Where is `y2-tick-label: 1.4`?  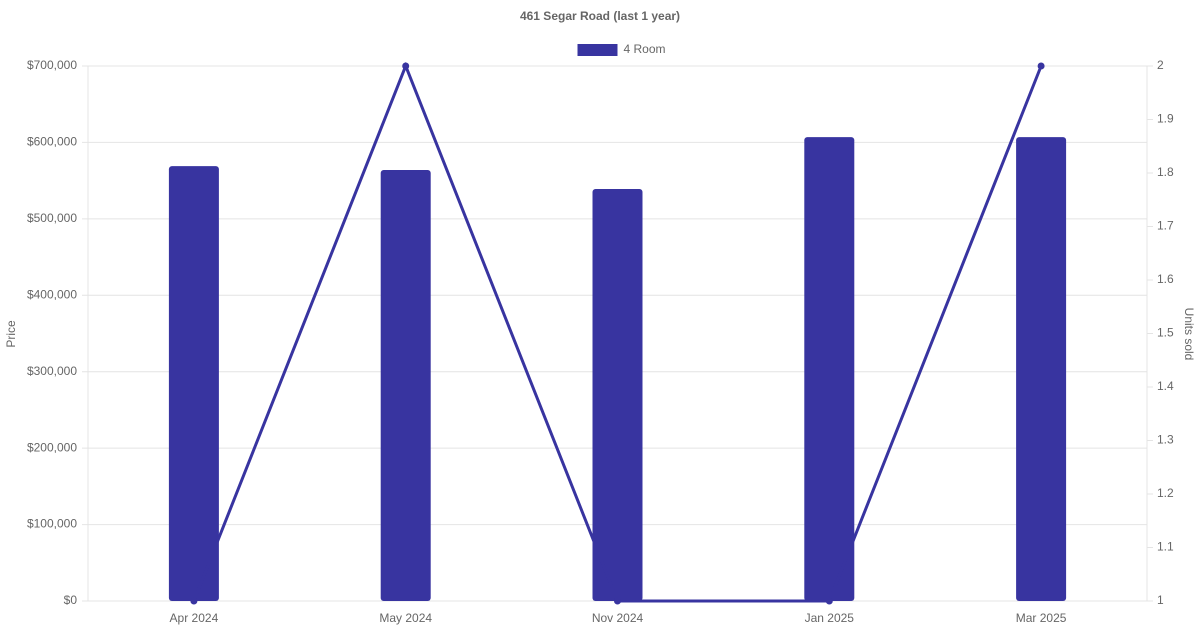 y2-tick-label: 1.4 is located at coordinates (1165, 386).